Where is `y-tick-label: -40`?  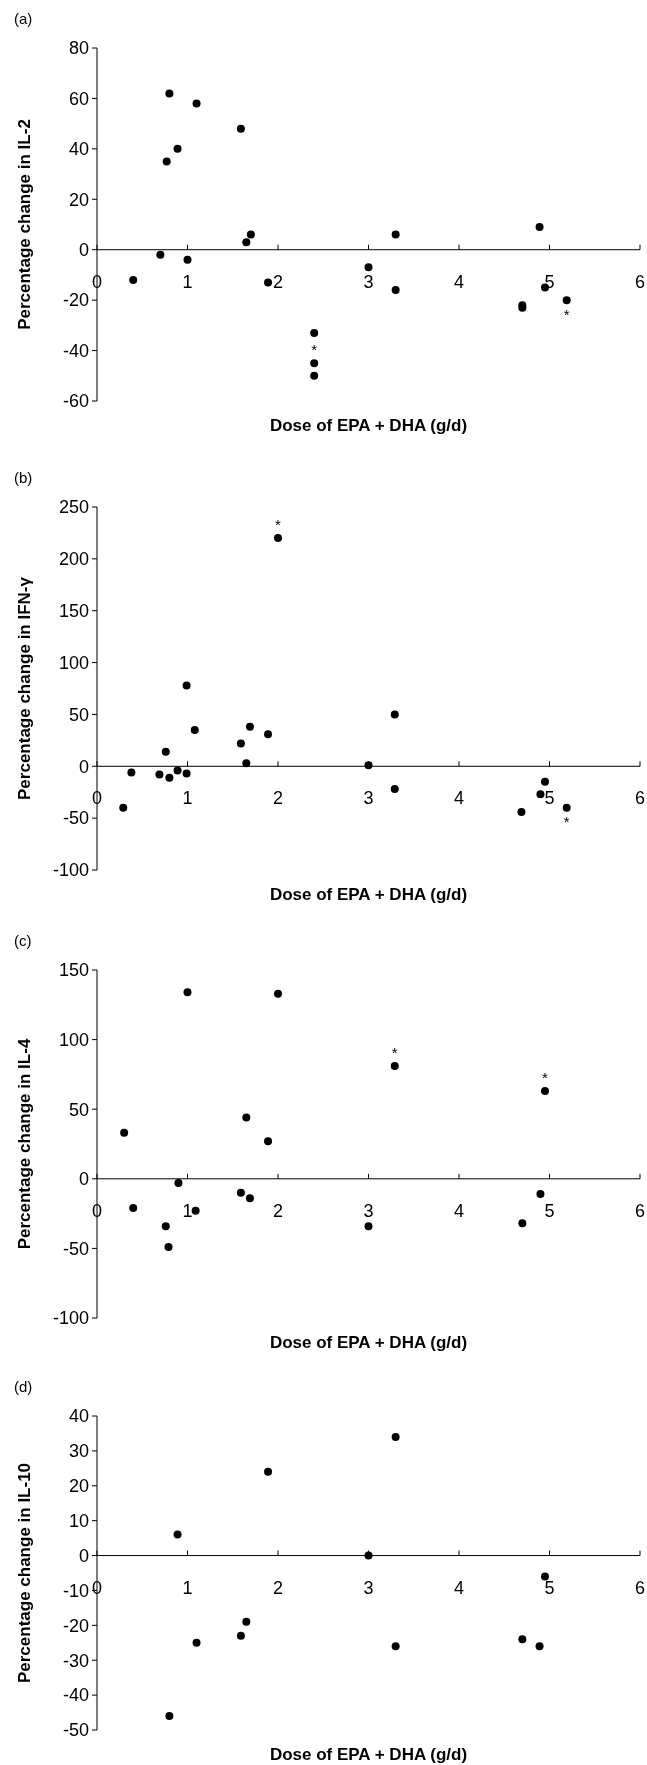
y-tick-label: -40 is located at coordinates (75, 1695).